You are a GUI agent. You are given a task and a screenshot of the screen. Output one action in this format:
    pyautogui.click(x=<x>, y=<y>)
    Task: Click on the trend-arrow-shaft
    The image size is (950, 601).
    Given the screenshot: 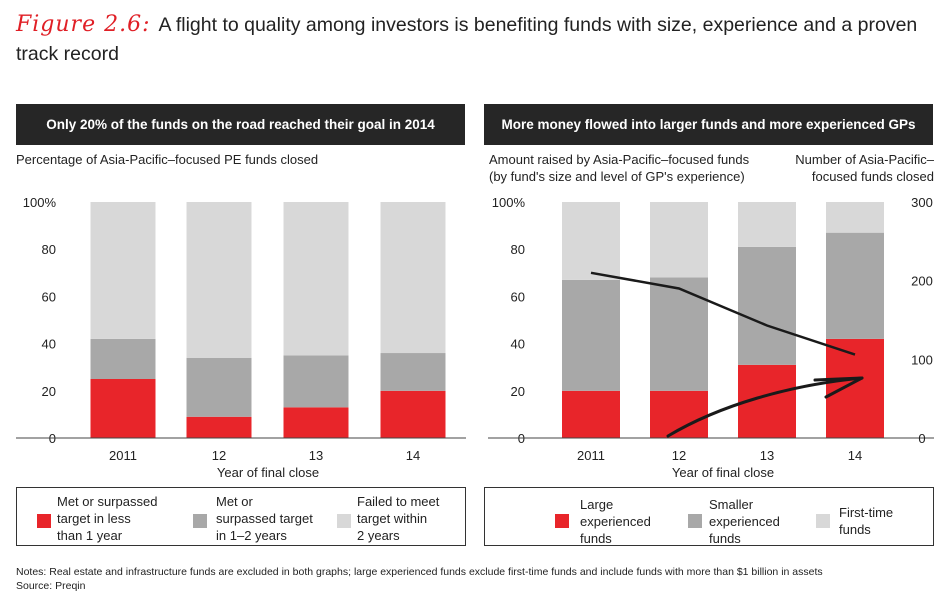 What is the action you would take?
    pyautogui.click(x=765, y=407)
    